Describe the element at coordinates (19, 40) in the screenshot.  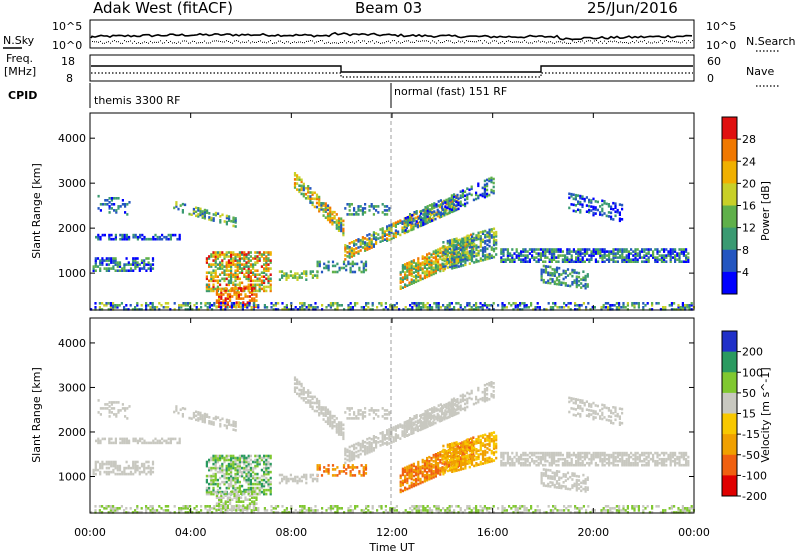
I see `nsky-label: N.Sky` at that location.